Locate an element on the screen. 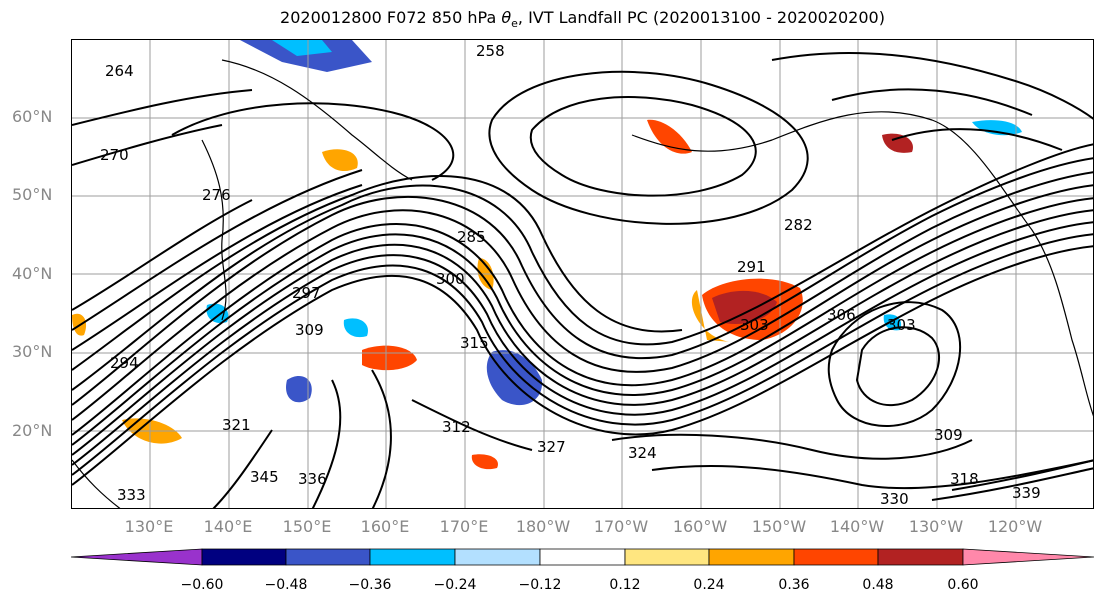  contour-label: 327 is located at coordinates (551, 447).